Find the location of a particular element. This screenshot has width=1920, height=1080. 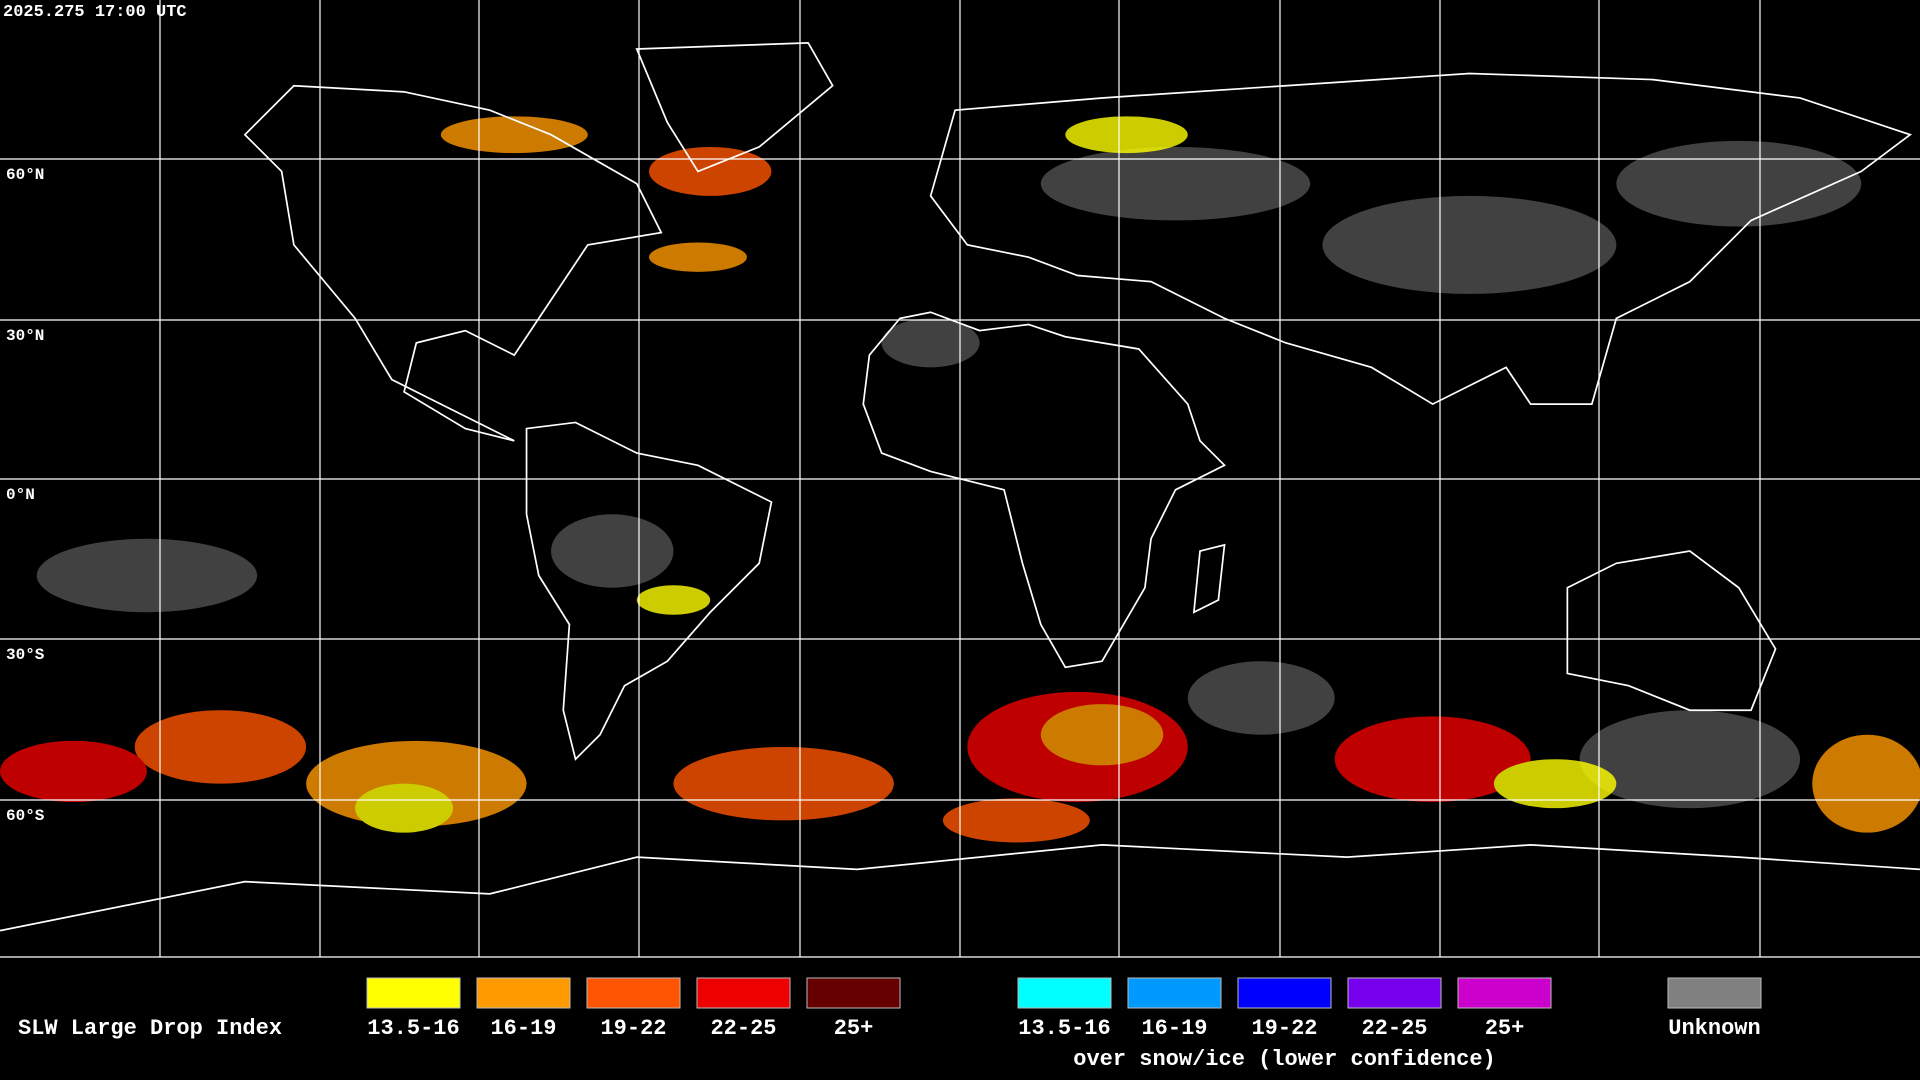

legend-title: SLW Large Drop Index is located at coordinates (150, 1028).